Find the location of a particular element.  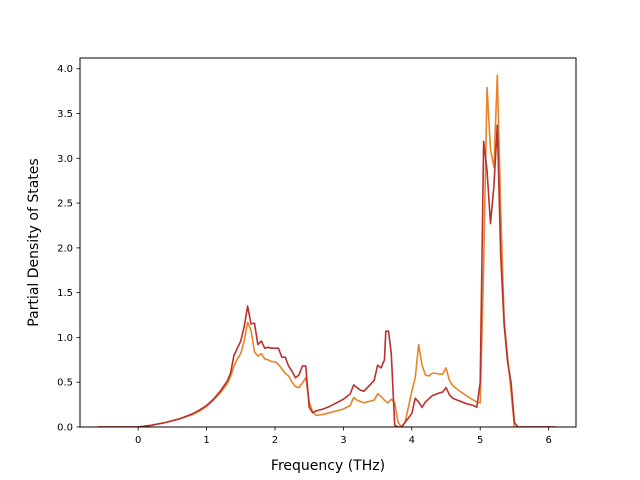

y-axis-label: Partial Density of States is located at coordinates (34, 242).